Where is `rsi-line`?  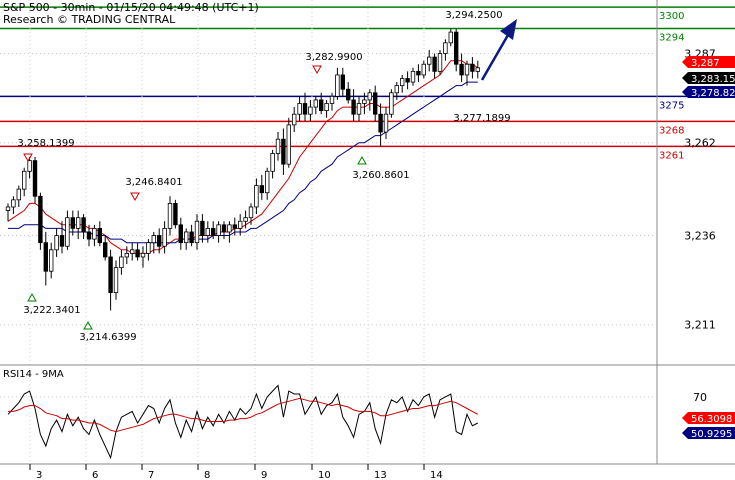 rsi-line is located at coordinates (243, 422).